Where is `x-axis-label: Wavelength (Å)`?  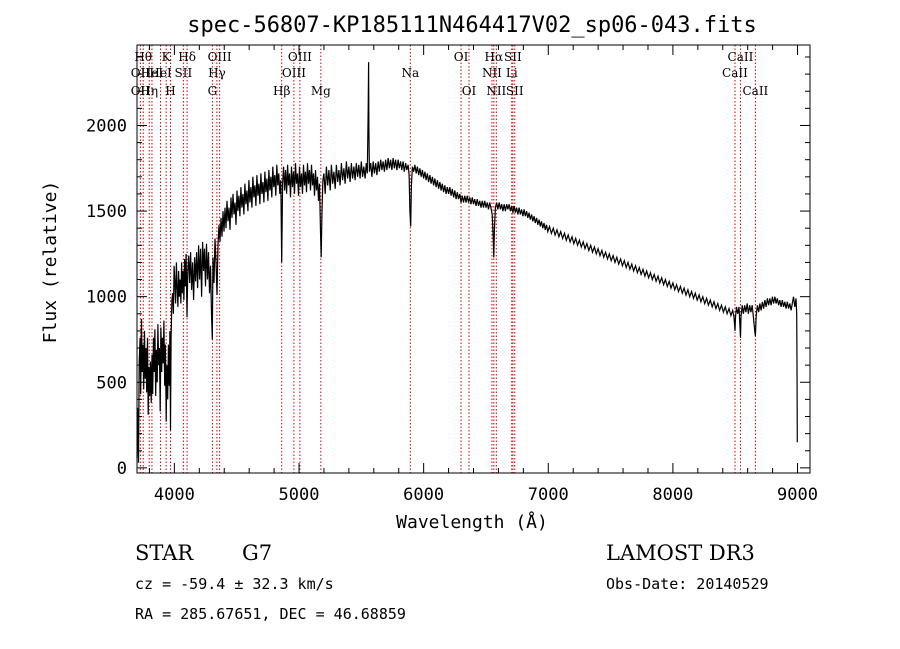 x-axis-label: Wavelength (Å) is located at coordinates (472, 522).